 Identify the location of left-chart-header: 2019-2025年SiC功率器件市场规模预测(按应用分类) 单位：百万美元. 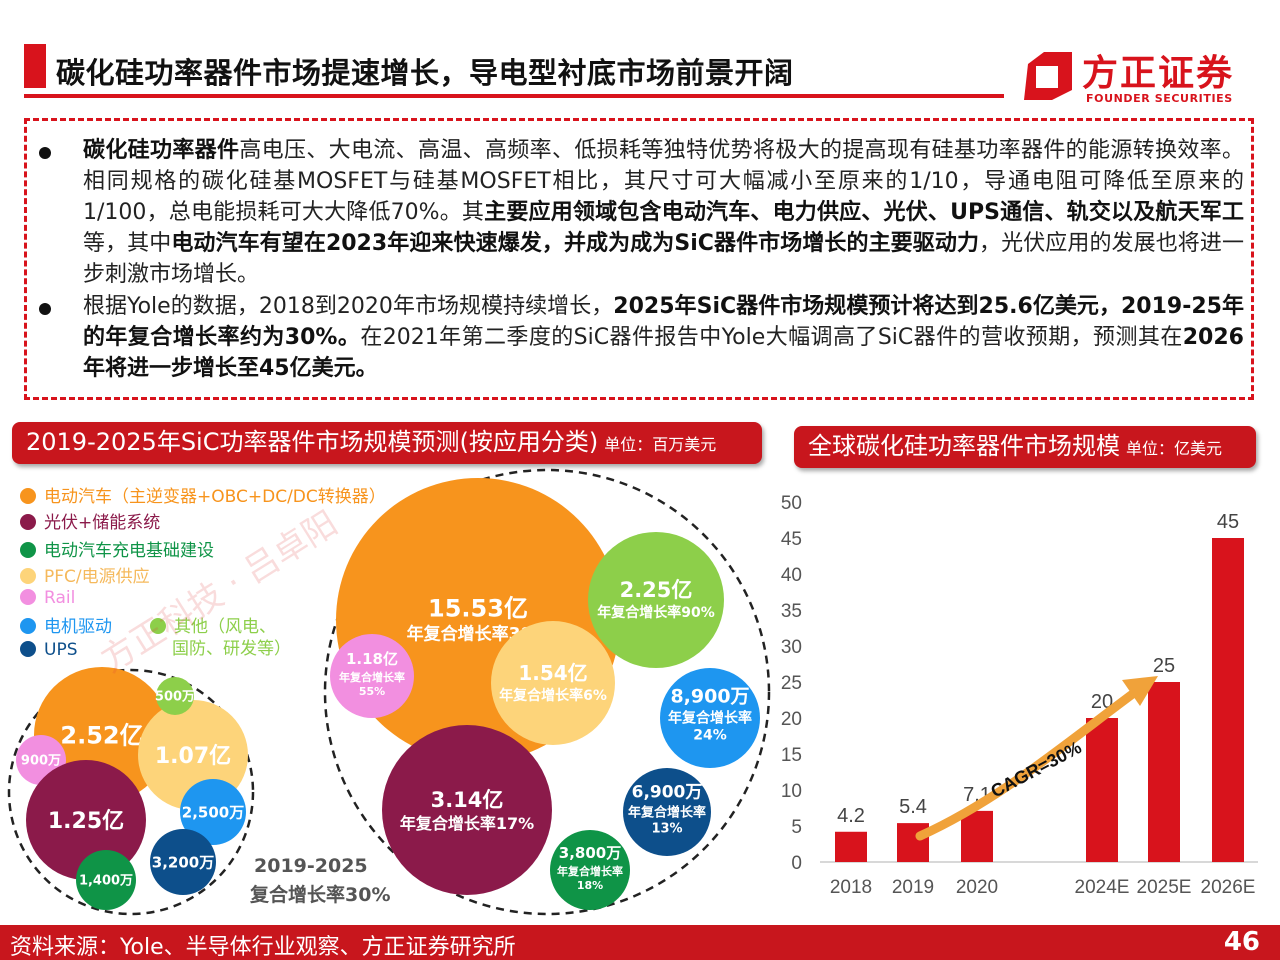
(387, 443).